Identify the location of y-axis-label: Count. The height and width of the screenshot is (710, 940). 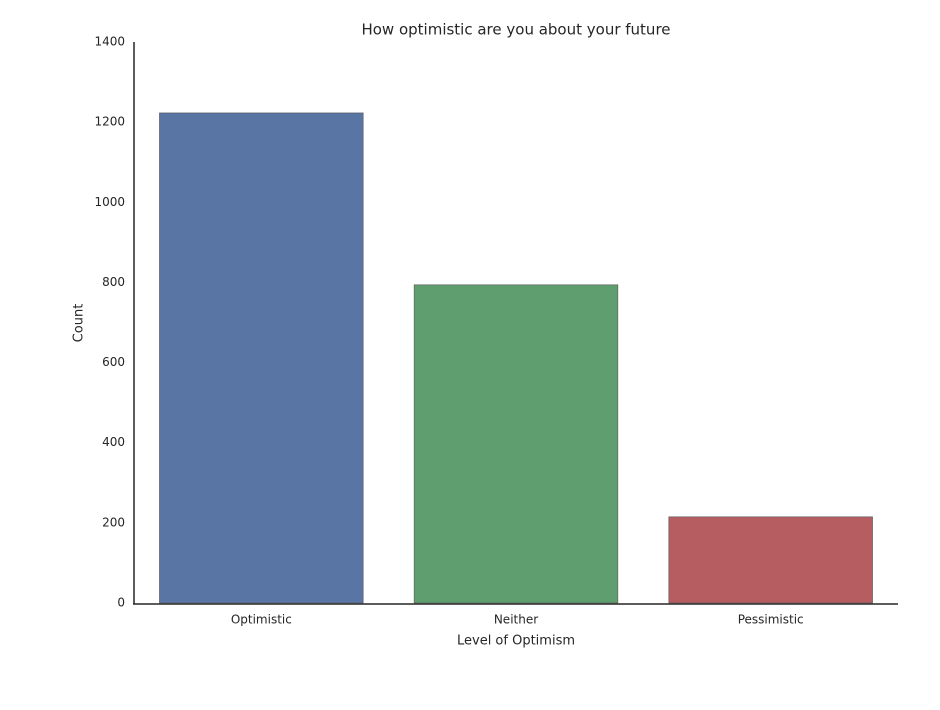
(79, 323).